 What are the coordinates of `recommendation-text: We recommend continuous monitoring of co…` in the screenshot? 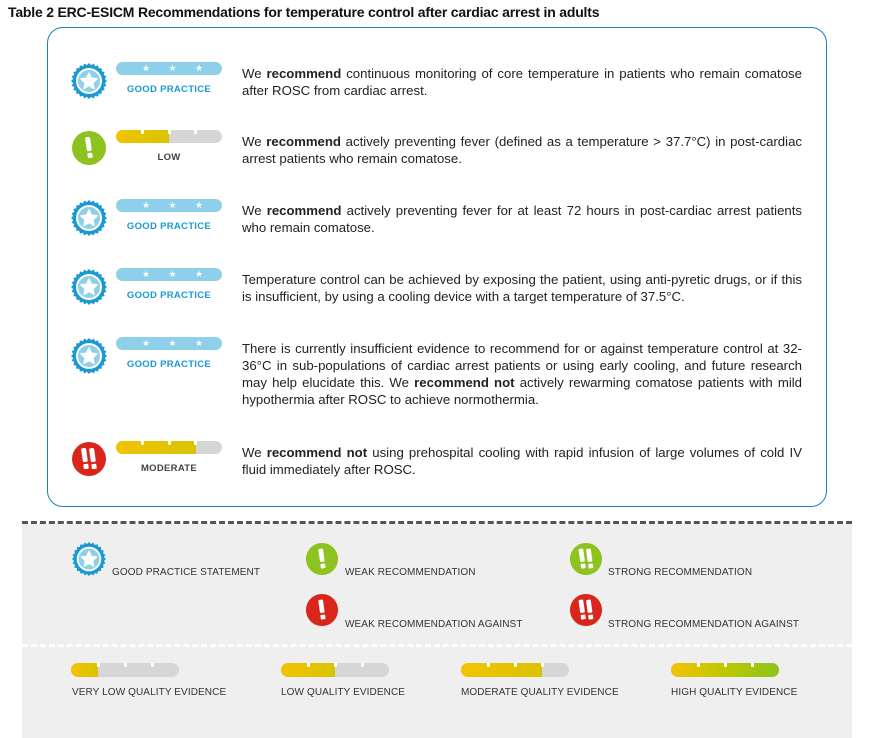 It's located at (522, 82).